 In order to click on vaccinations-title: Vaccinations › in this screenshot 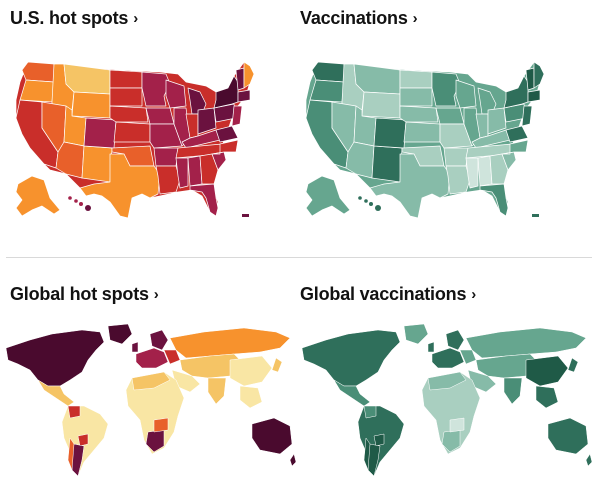, I will do `click(359, 18)`.